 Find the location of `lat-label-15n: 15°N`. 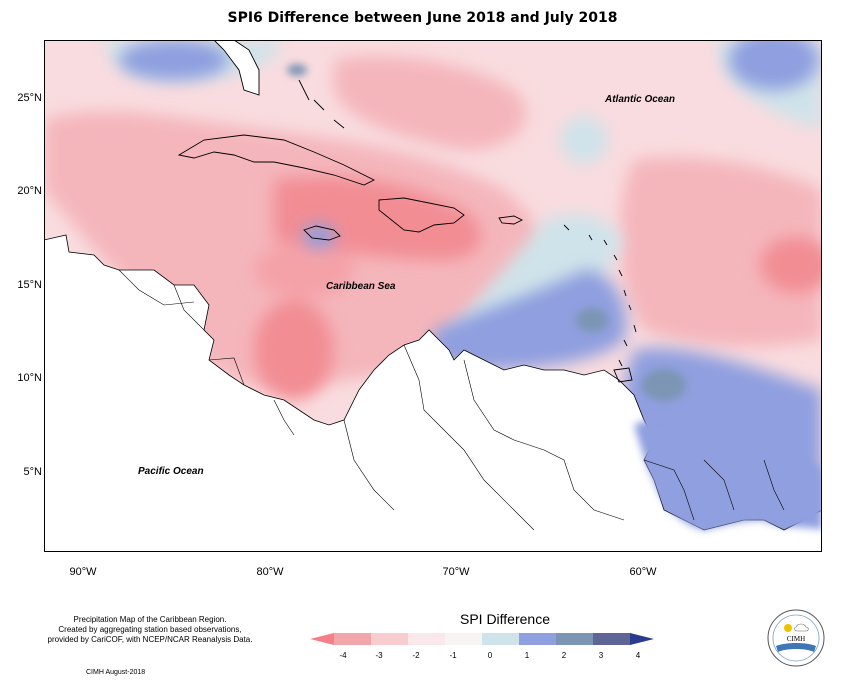

lat-label-15n: 15°N is located at coordinates (29, 285).